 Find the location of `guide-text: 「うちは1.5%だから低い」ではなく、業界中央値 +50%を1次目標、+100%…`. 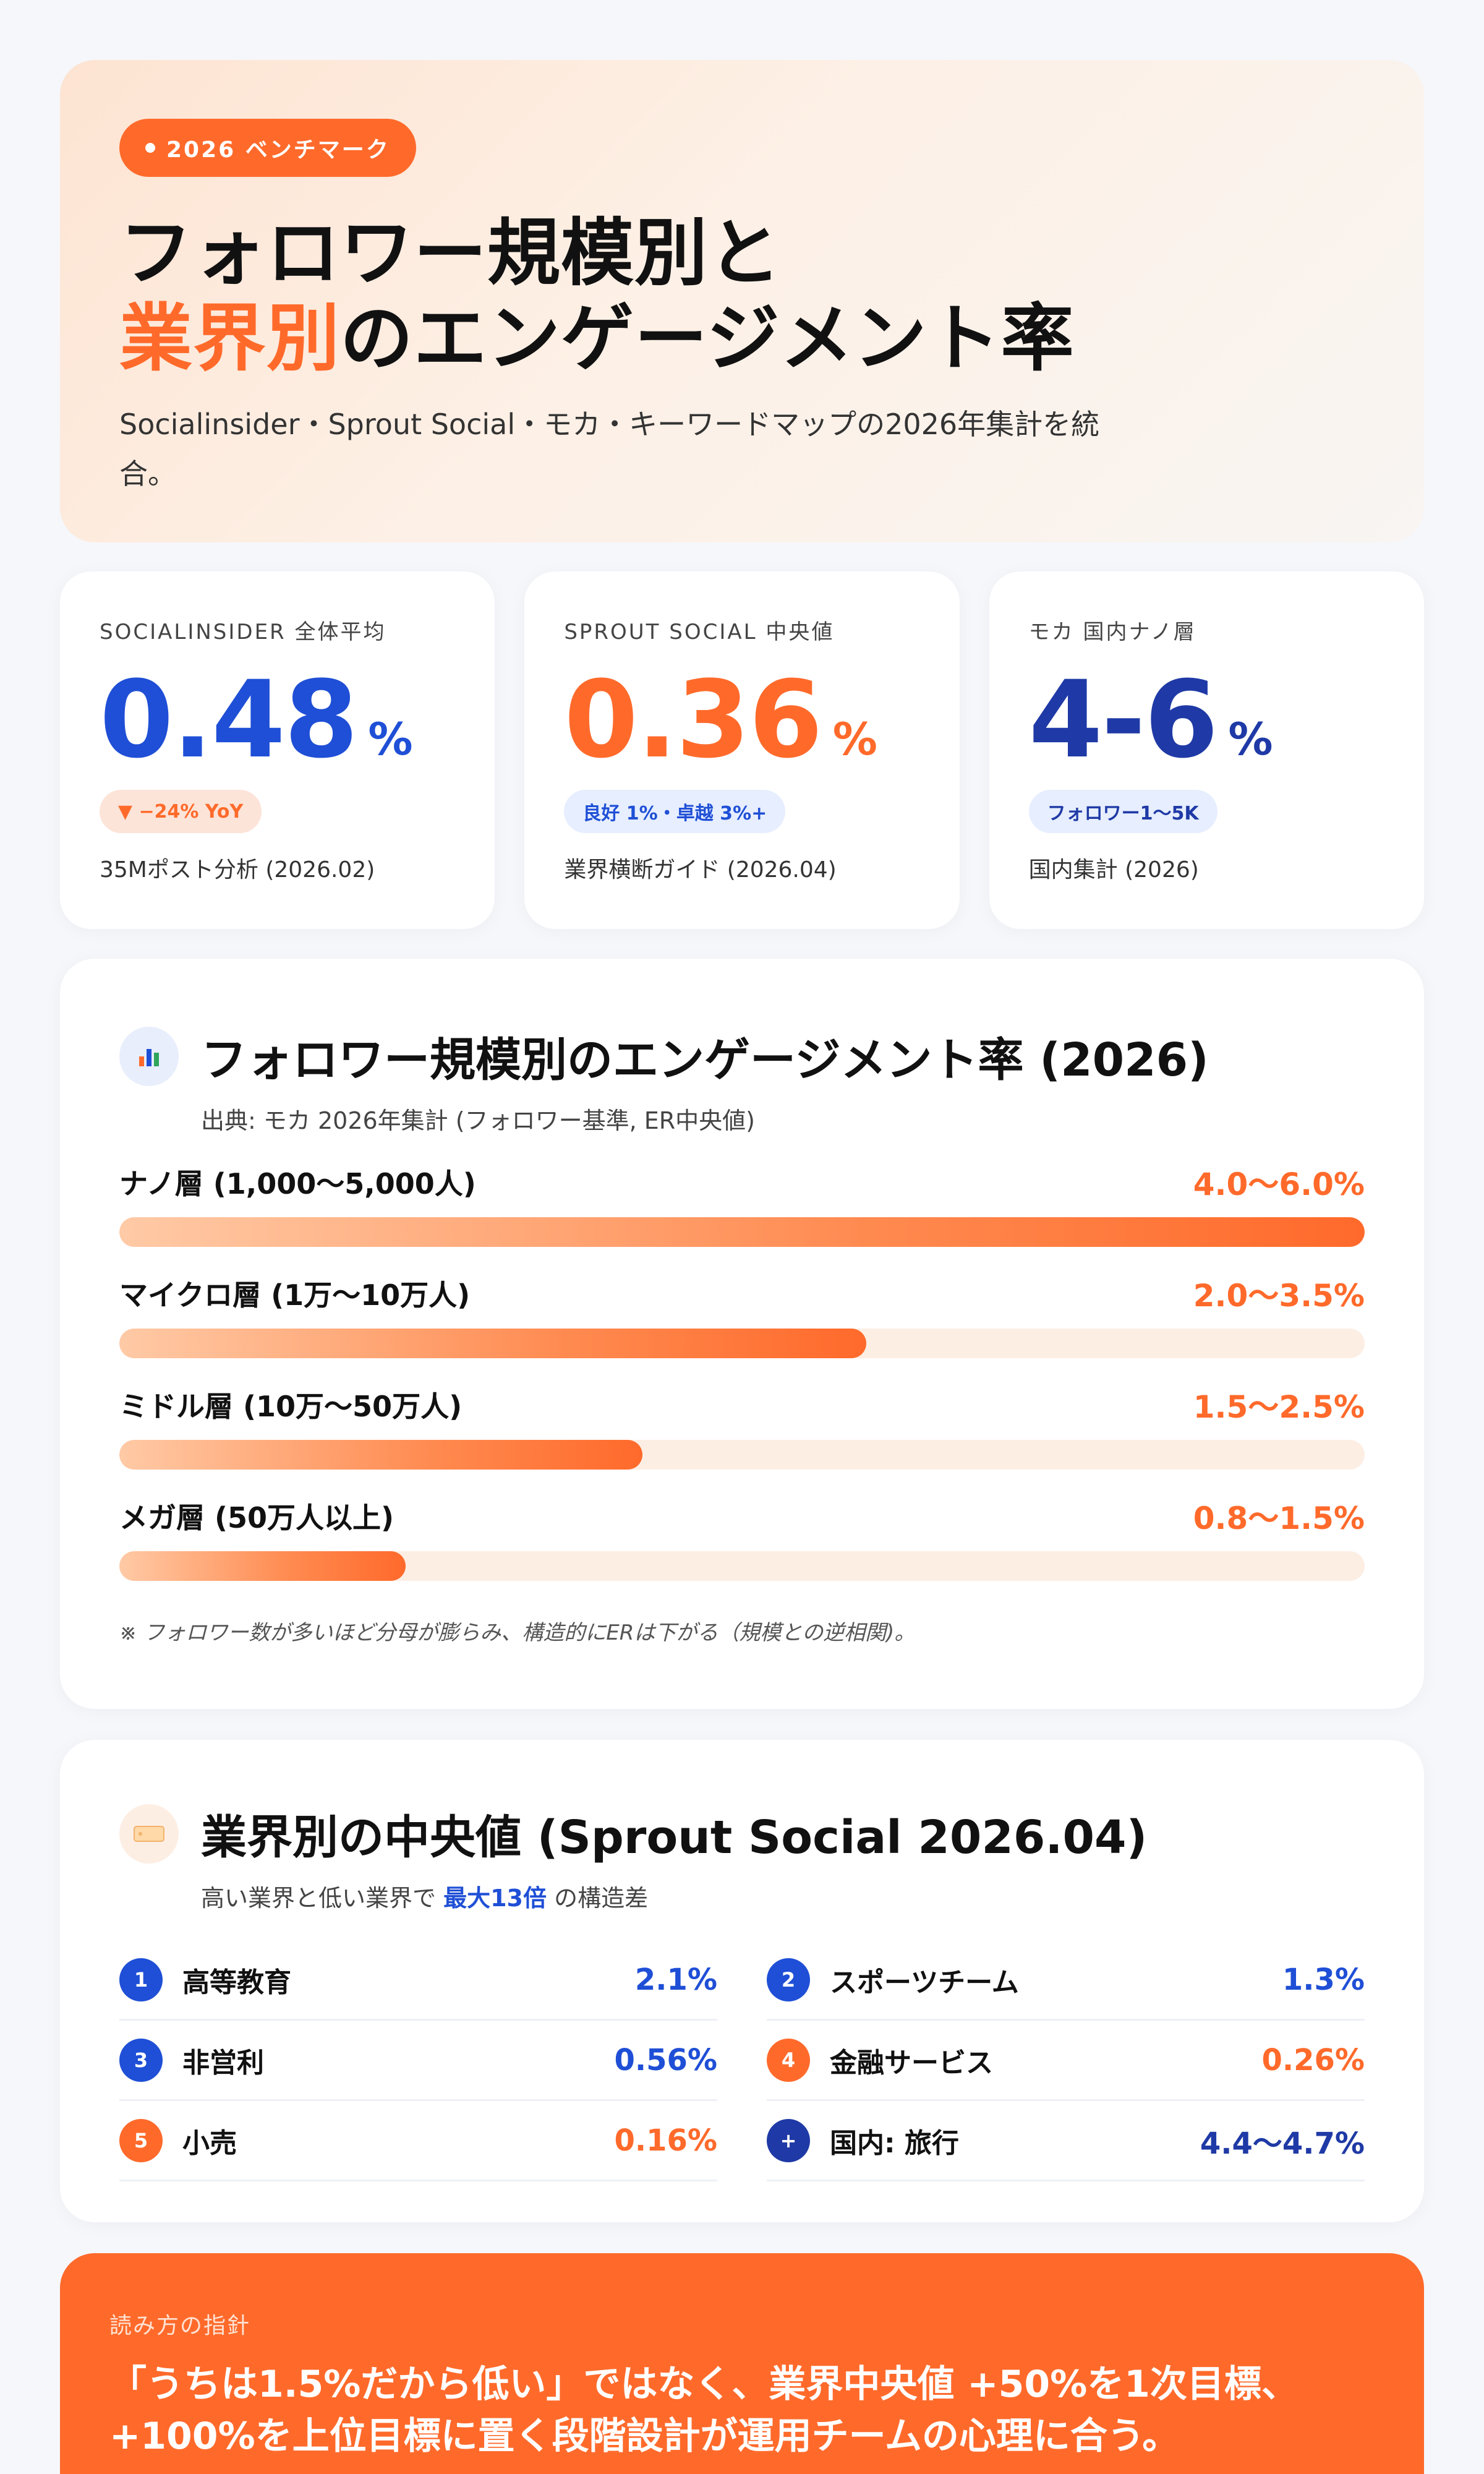

guide-text: 「うちは1.5%だから低い」ではなく、業界中央値 +50%を1次目標、+100%… is located at coordinates (703, 2410).